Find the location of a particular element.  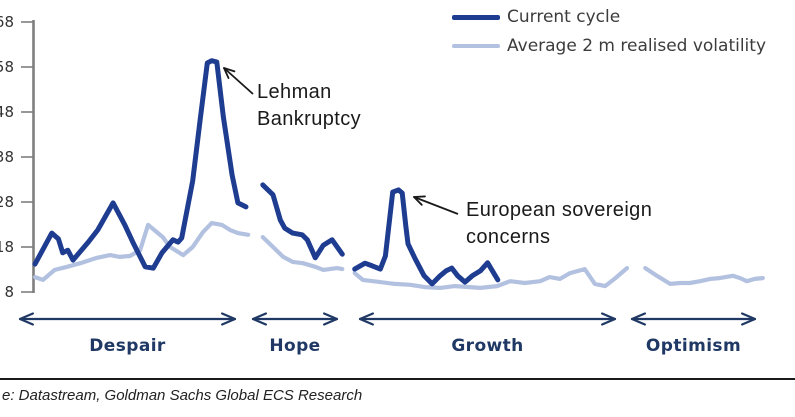

legend-label-average-volatility: Average 2 m realised volatility is located at coordinates (637, 46).